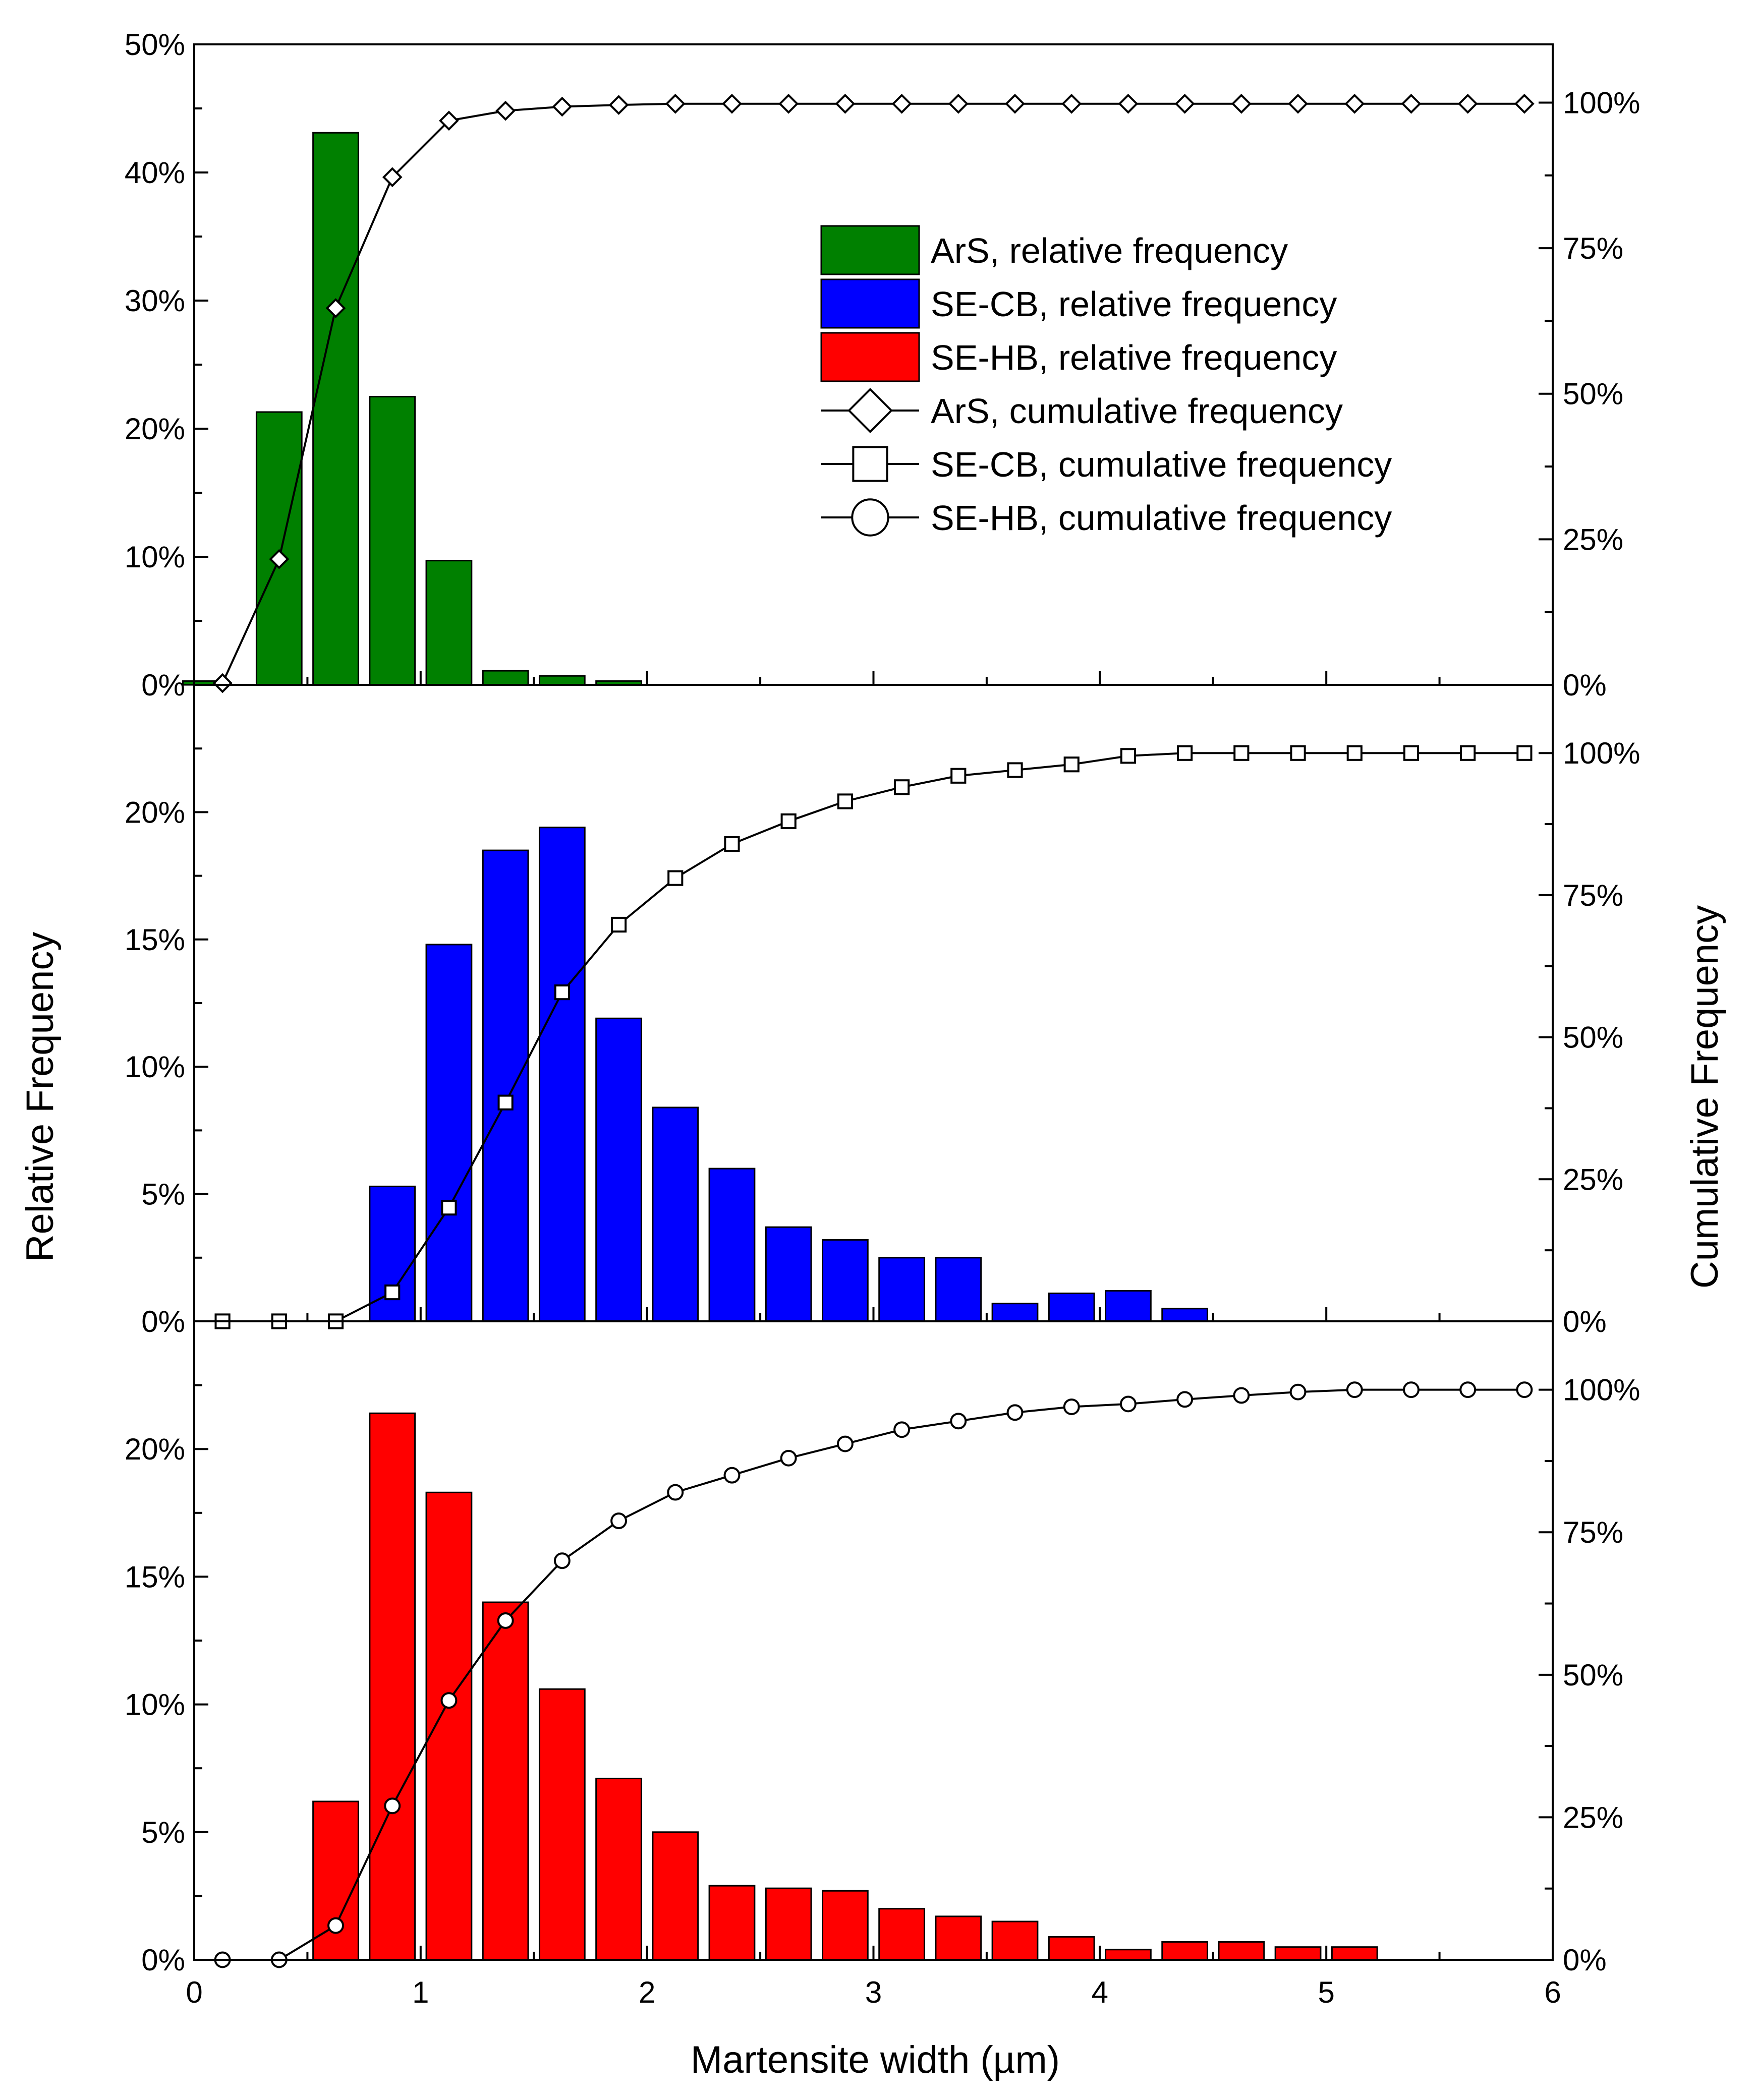 This screenshot has width=1756, height=2100. Describe the element at coordinates (163, 1832) in the screenshot. I see `y-tick-label-left: 5%` at that location.